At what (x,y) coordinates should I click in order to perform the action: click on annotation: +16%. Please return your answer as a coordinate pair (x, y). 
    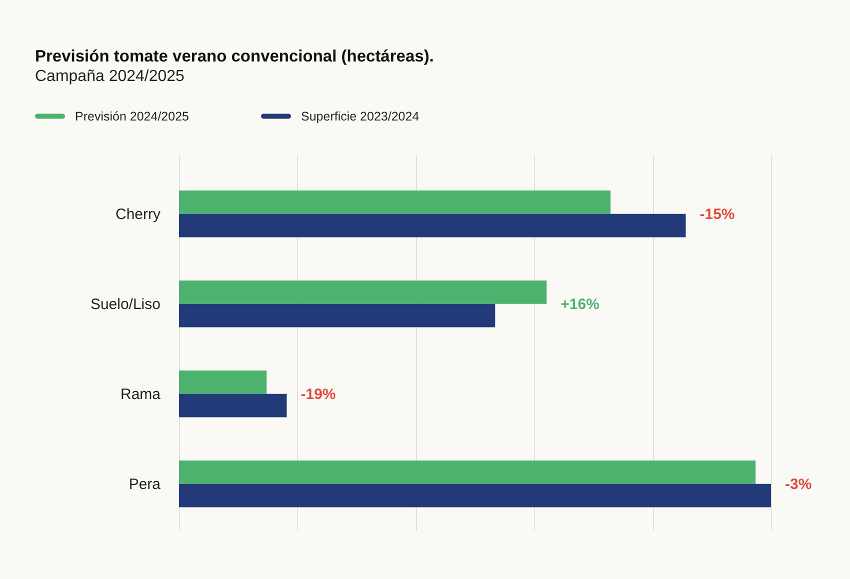
    Looking at the image, I should click on (580, 304).